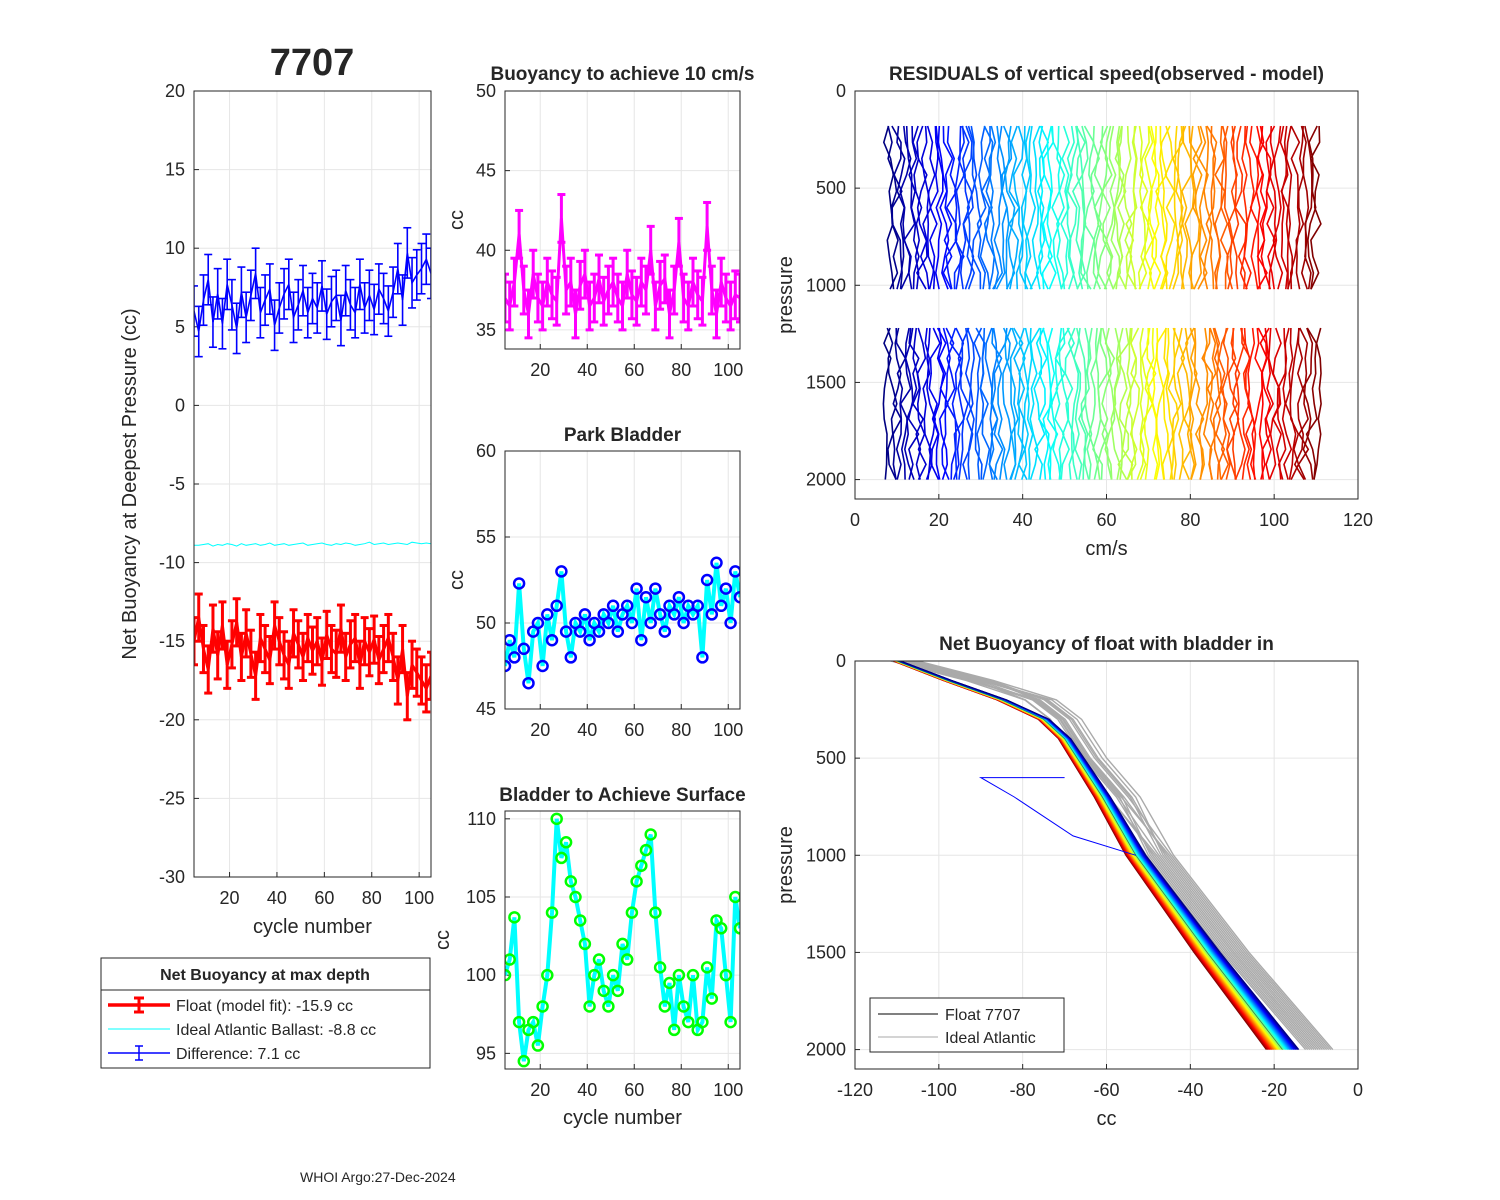 This screenshot has height=1200, width=1500. What do you see at coordinates (172, 720) in the screenshot?
I see `y-tick-label: -20` at bounding box center [172, 720].